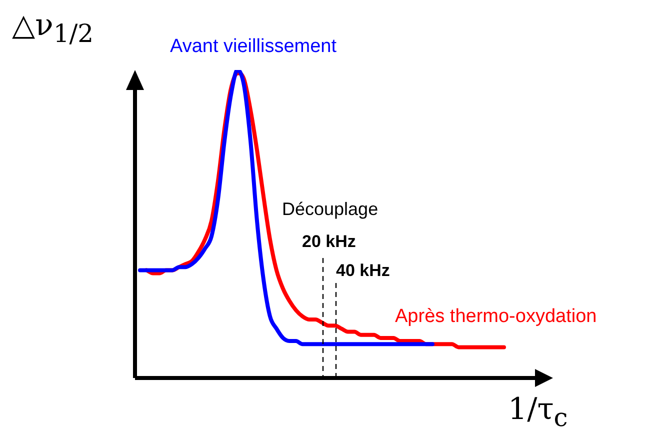 This screenshot has height=437, width=652. What do you see at coordinates (53, 28) in the screenshot?
I see `y-axis-title: △ν$_{1/2}$` at bounding box center [53, 28].